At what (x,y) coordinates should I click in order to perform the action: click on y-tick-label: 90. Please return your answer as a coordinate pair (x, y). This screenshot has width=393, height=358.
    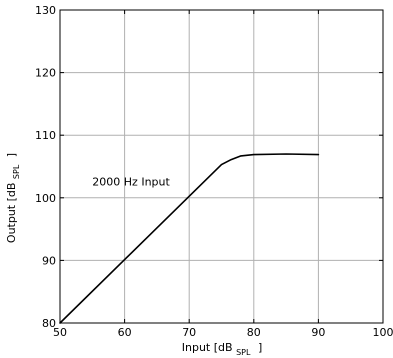
    Looking at the image, I should click on (49, 260).